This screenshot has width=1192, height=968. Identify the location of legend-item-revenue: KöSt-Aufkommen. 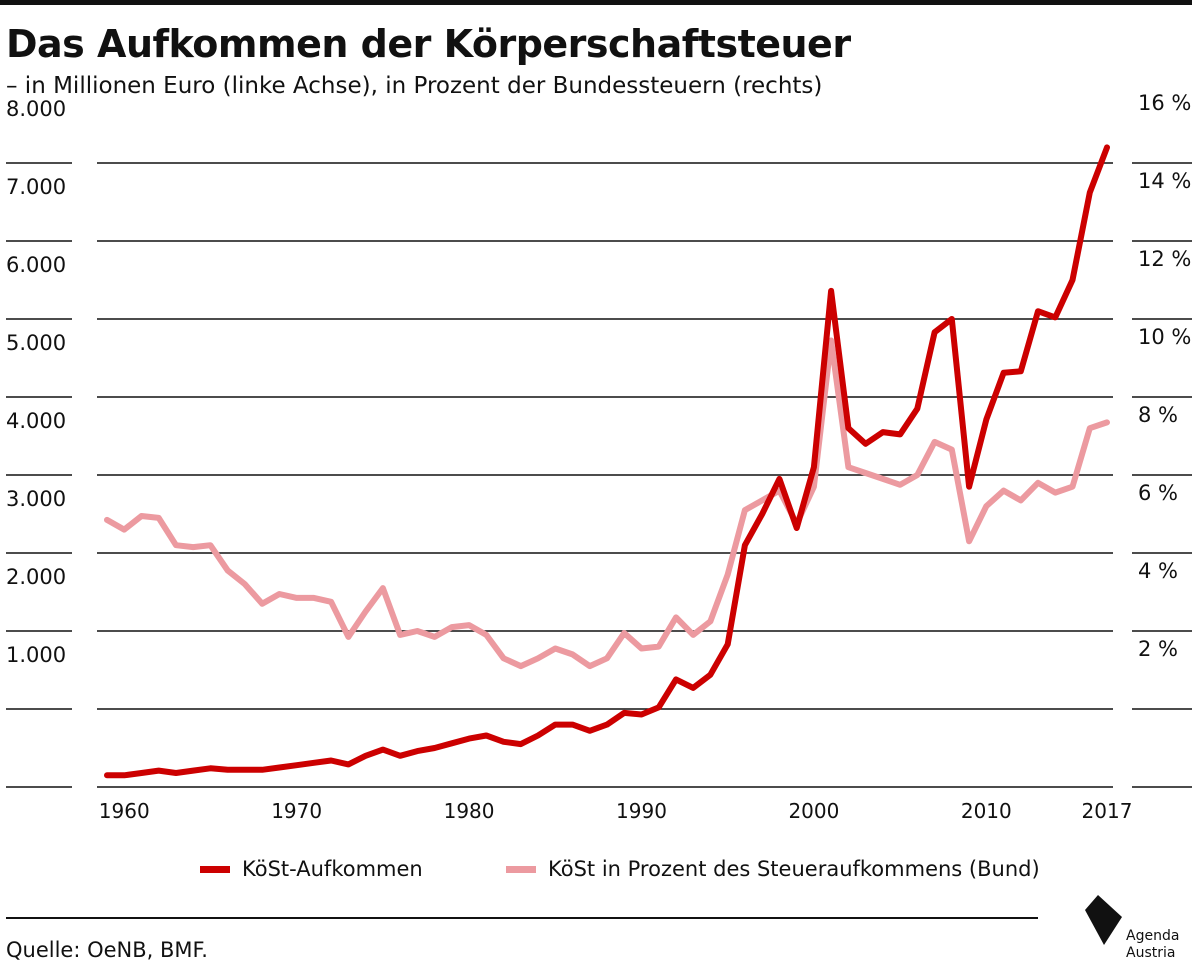
(311, 869).